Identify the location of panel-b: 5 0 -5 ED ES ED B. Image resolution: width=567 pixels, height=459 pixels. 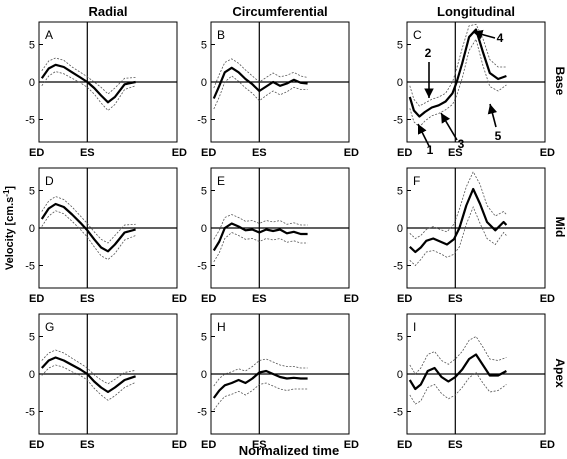
(278, 90).